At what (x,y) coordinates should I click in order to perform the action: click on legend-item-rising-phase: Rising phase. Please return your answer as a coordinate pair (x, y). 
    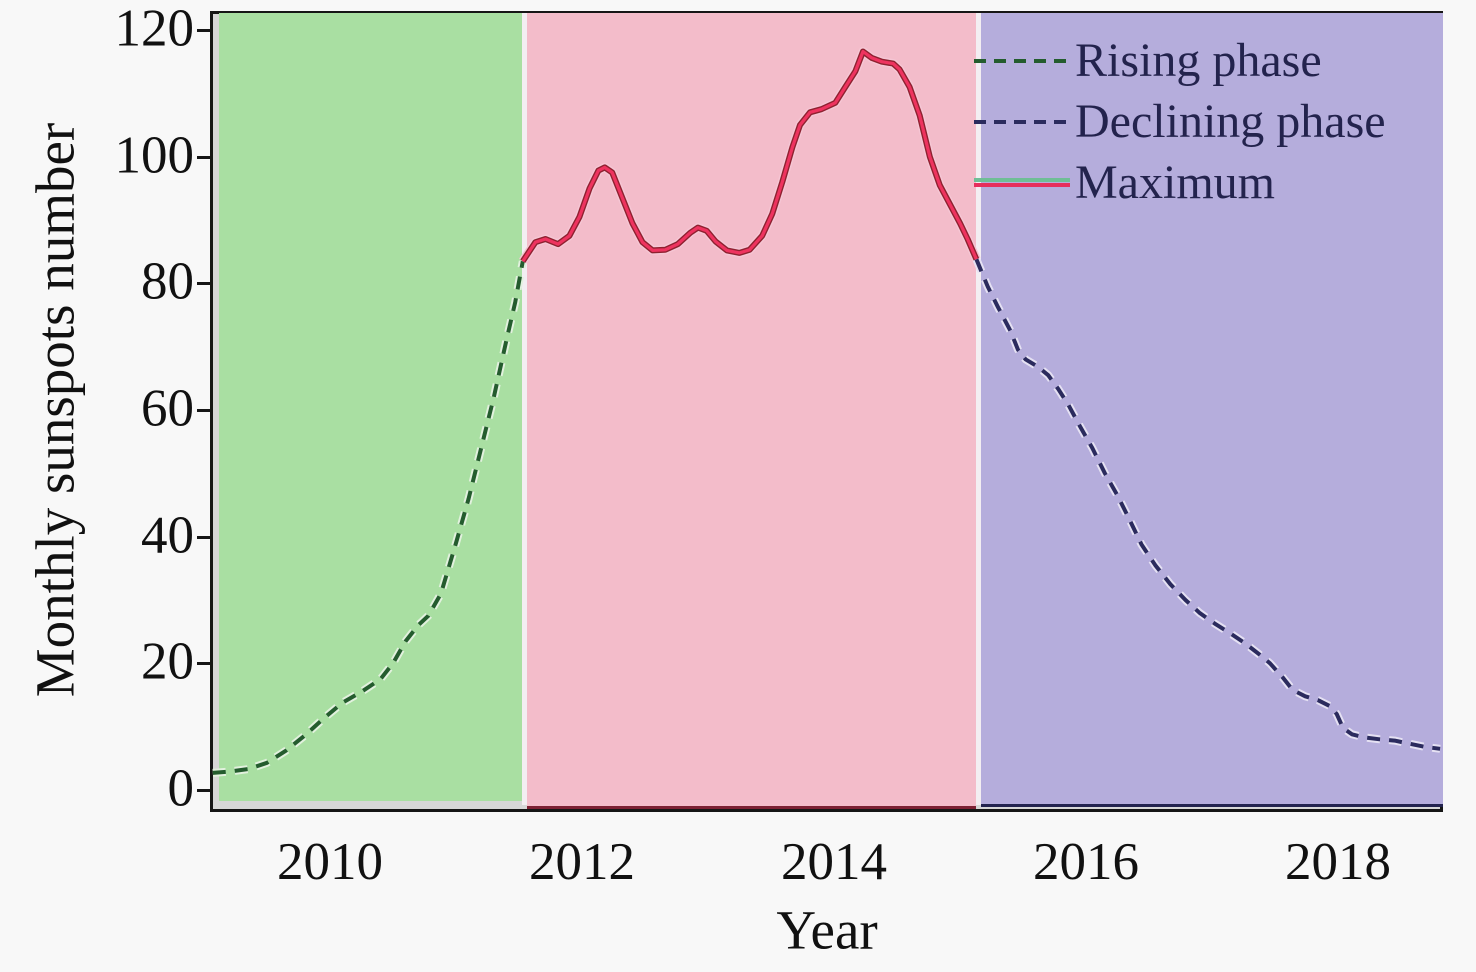
    Looking at the image, I should click on (1179, 60).